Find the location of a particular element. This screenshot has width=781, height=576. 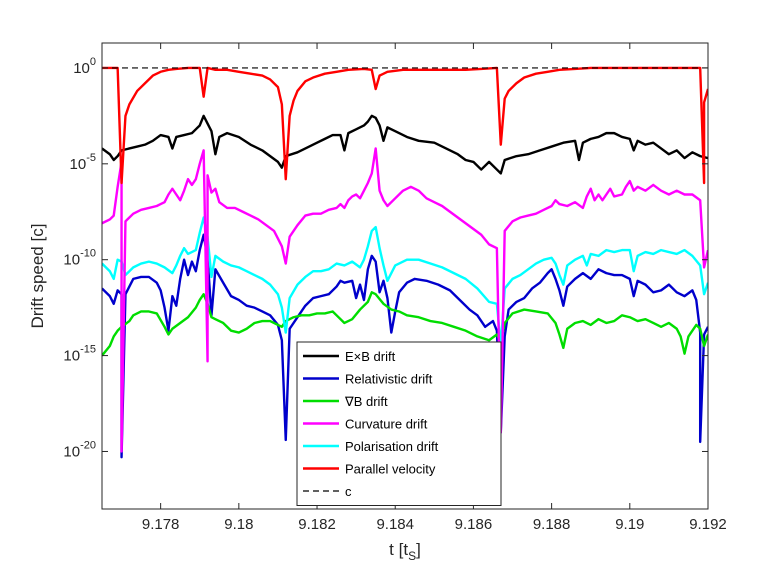

legend-label-parallel-velocity: Parallel velocity is located at coordinates (390, 469).